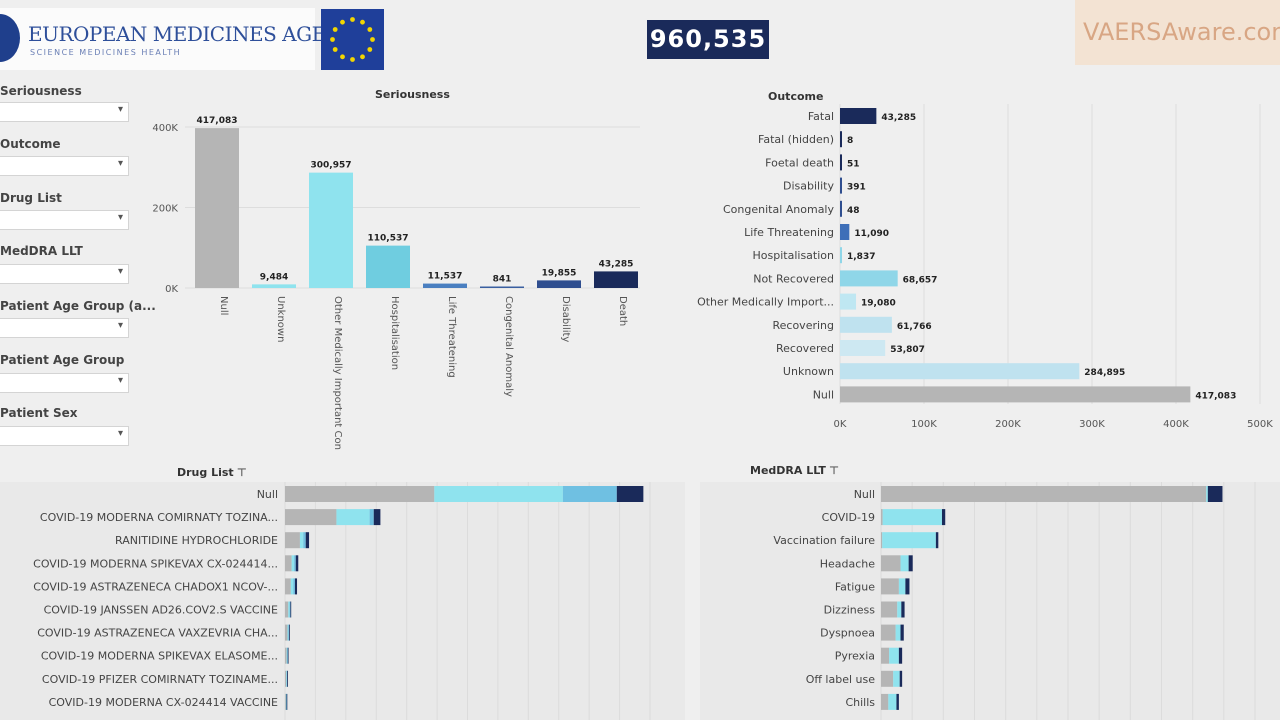  What do you see at coordinates (64, 383) in the screenshot?
I see `filter-select-age-group: ▾` at bounding box center [64, 383].